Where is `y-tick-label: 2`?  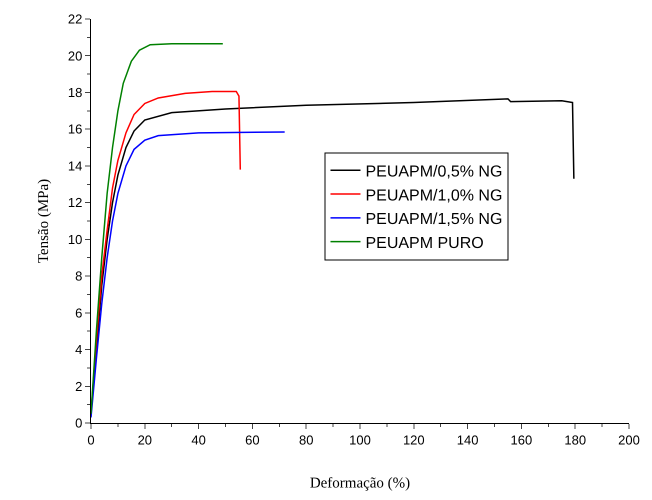 y-tick-label: 2 is located at coordinates (78, 386).